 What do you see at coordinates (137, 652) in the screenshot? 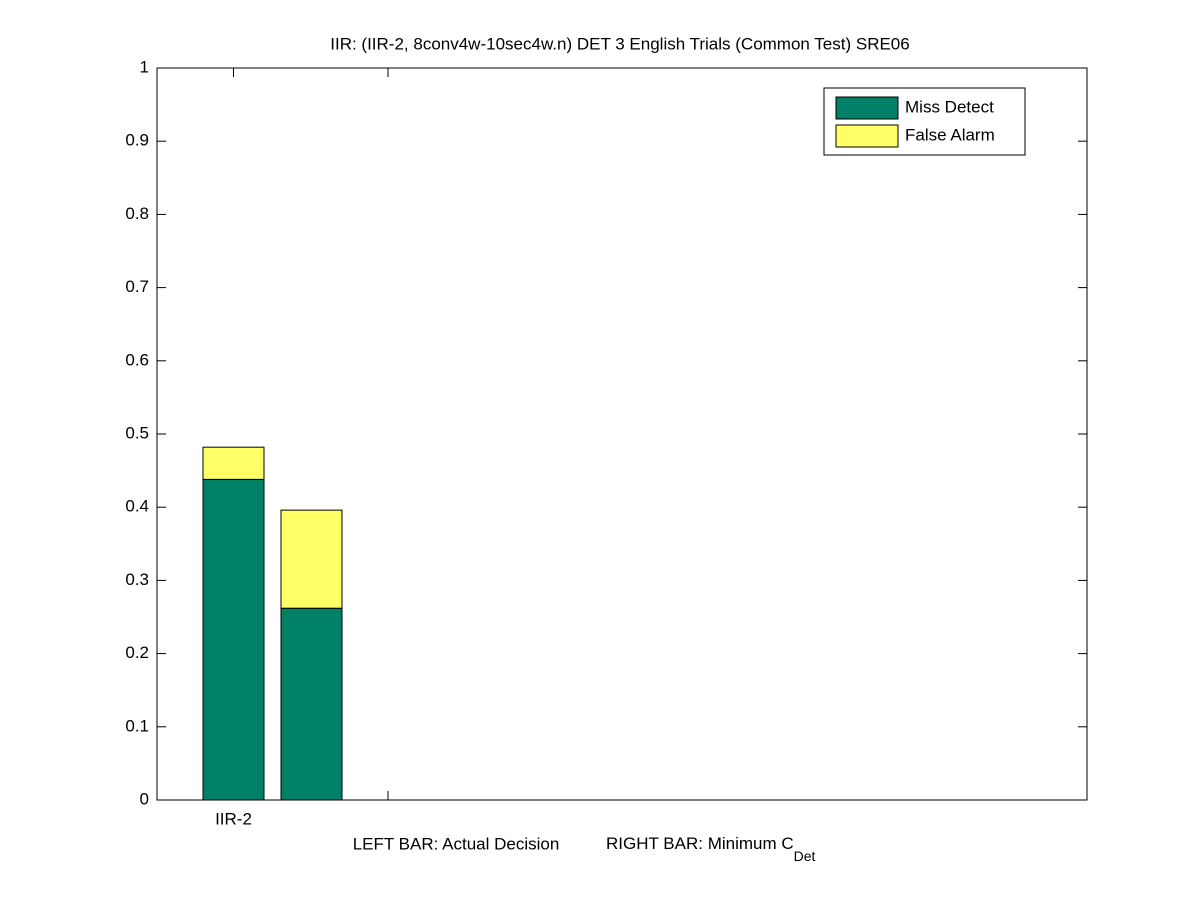
I see `y-tick-label: 0.2` at bounding box center [137, 652].